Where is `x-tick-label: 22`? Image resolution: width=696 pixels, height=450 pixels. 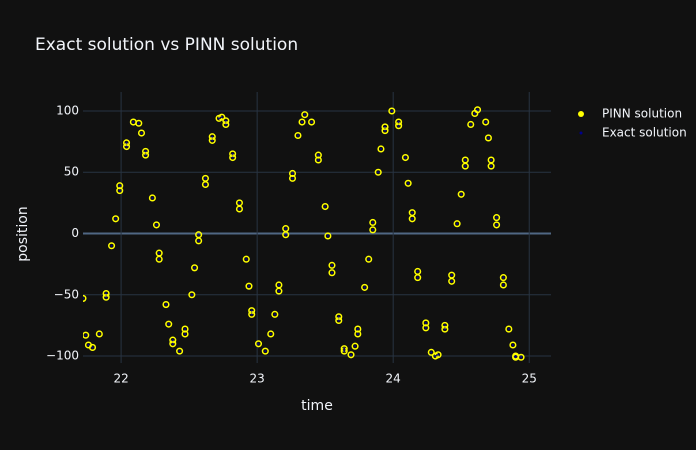 x-tick-label: 22 is located at coordinates (120, 379).